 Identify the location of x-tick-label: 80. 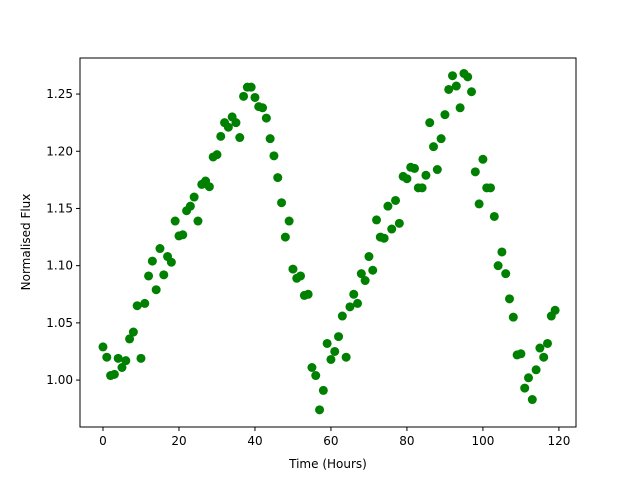
(406, 441).